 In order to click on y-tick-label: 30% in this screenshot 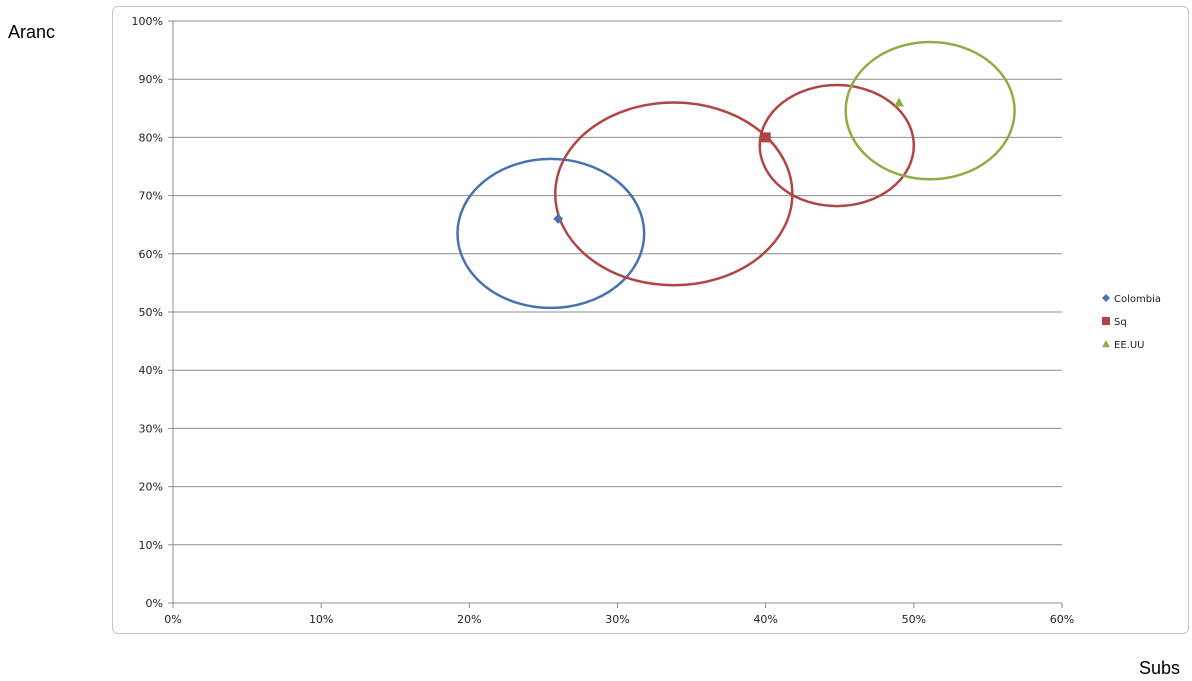, I will do `click(151, 428)`.